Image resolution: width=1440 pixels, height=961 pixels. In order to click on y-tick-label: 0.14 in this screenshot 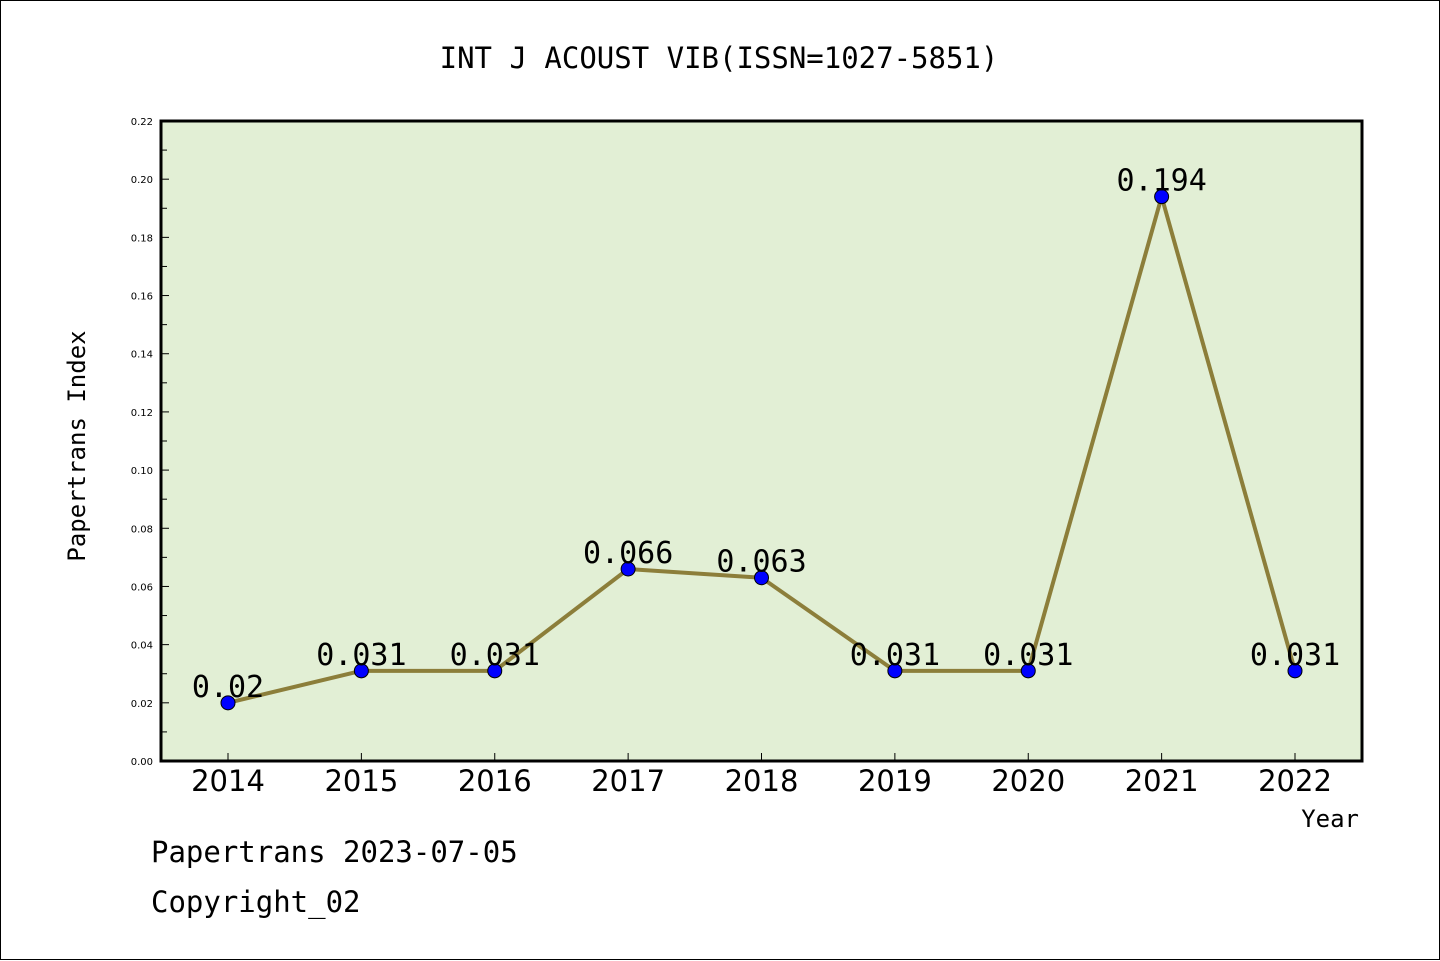, I will do `click(142, 355)`.